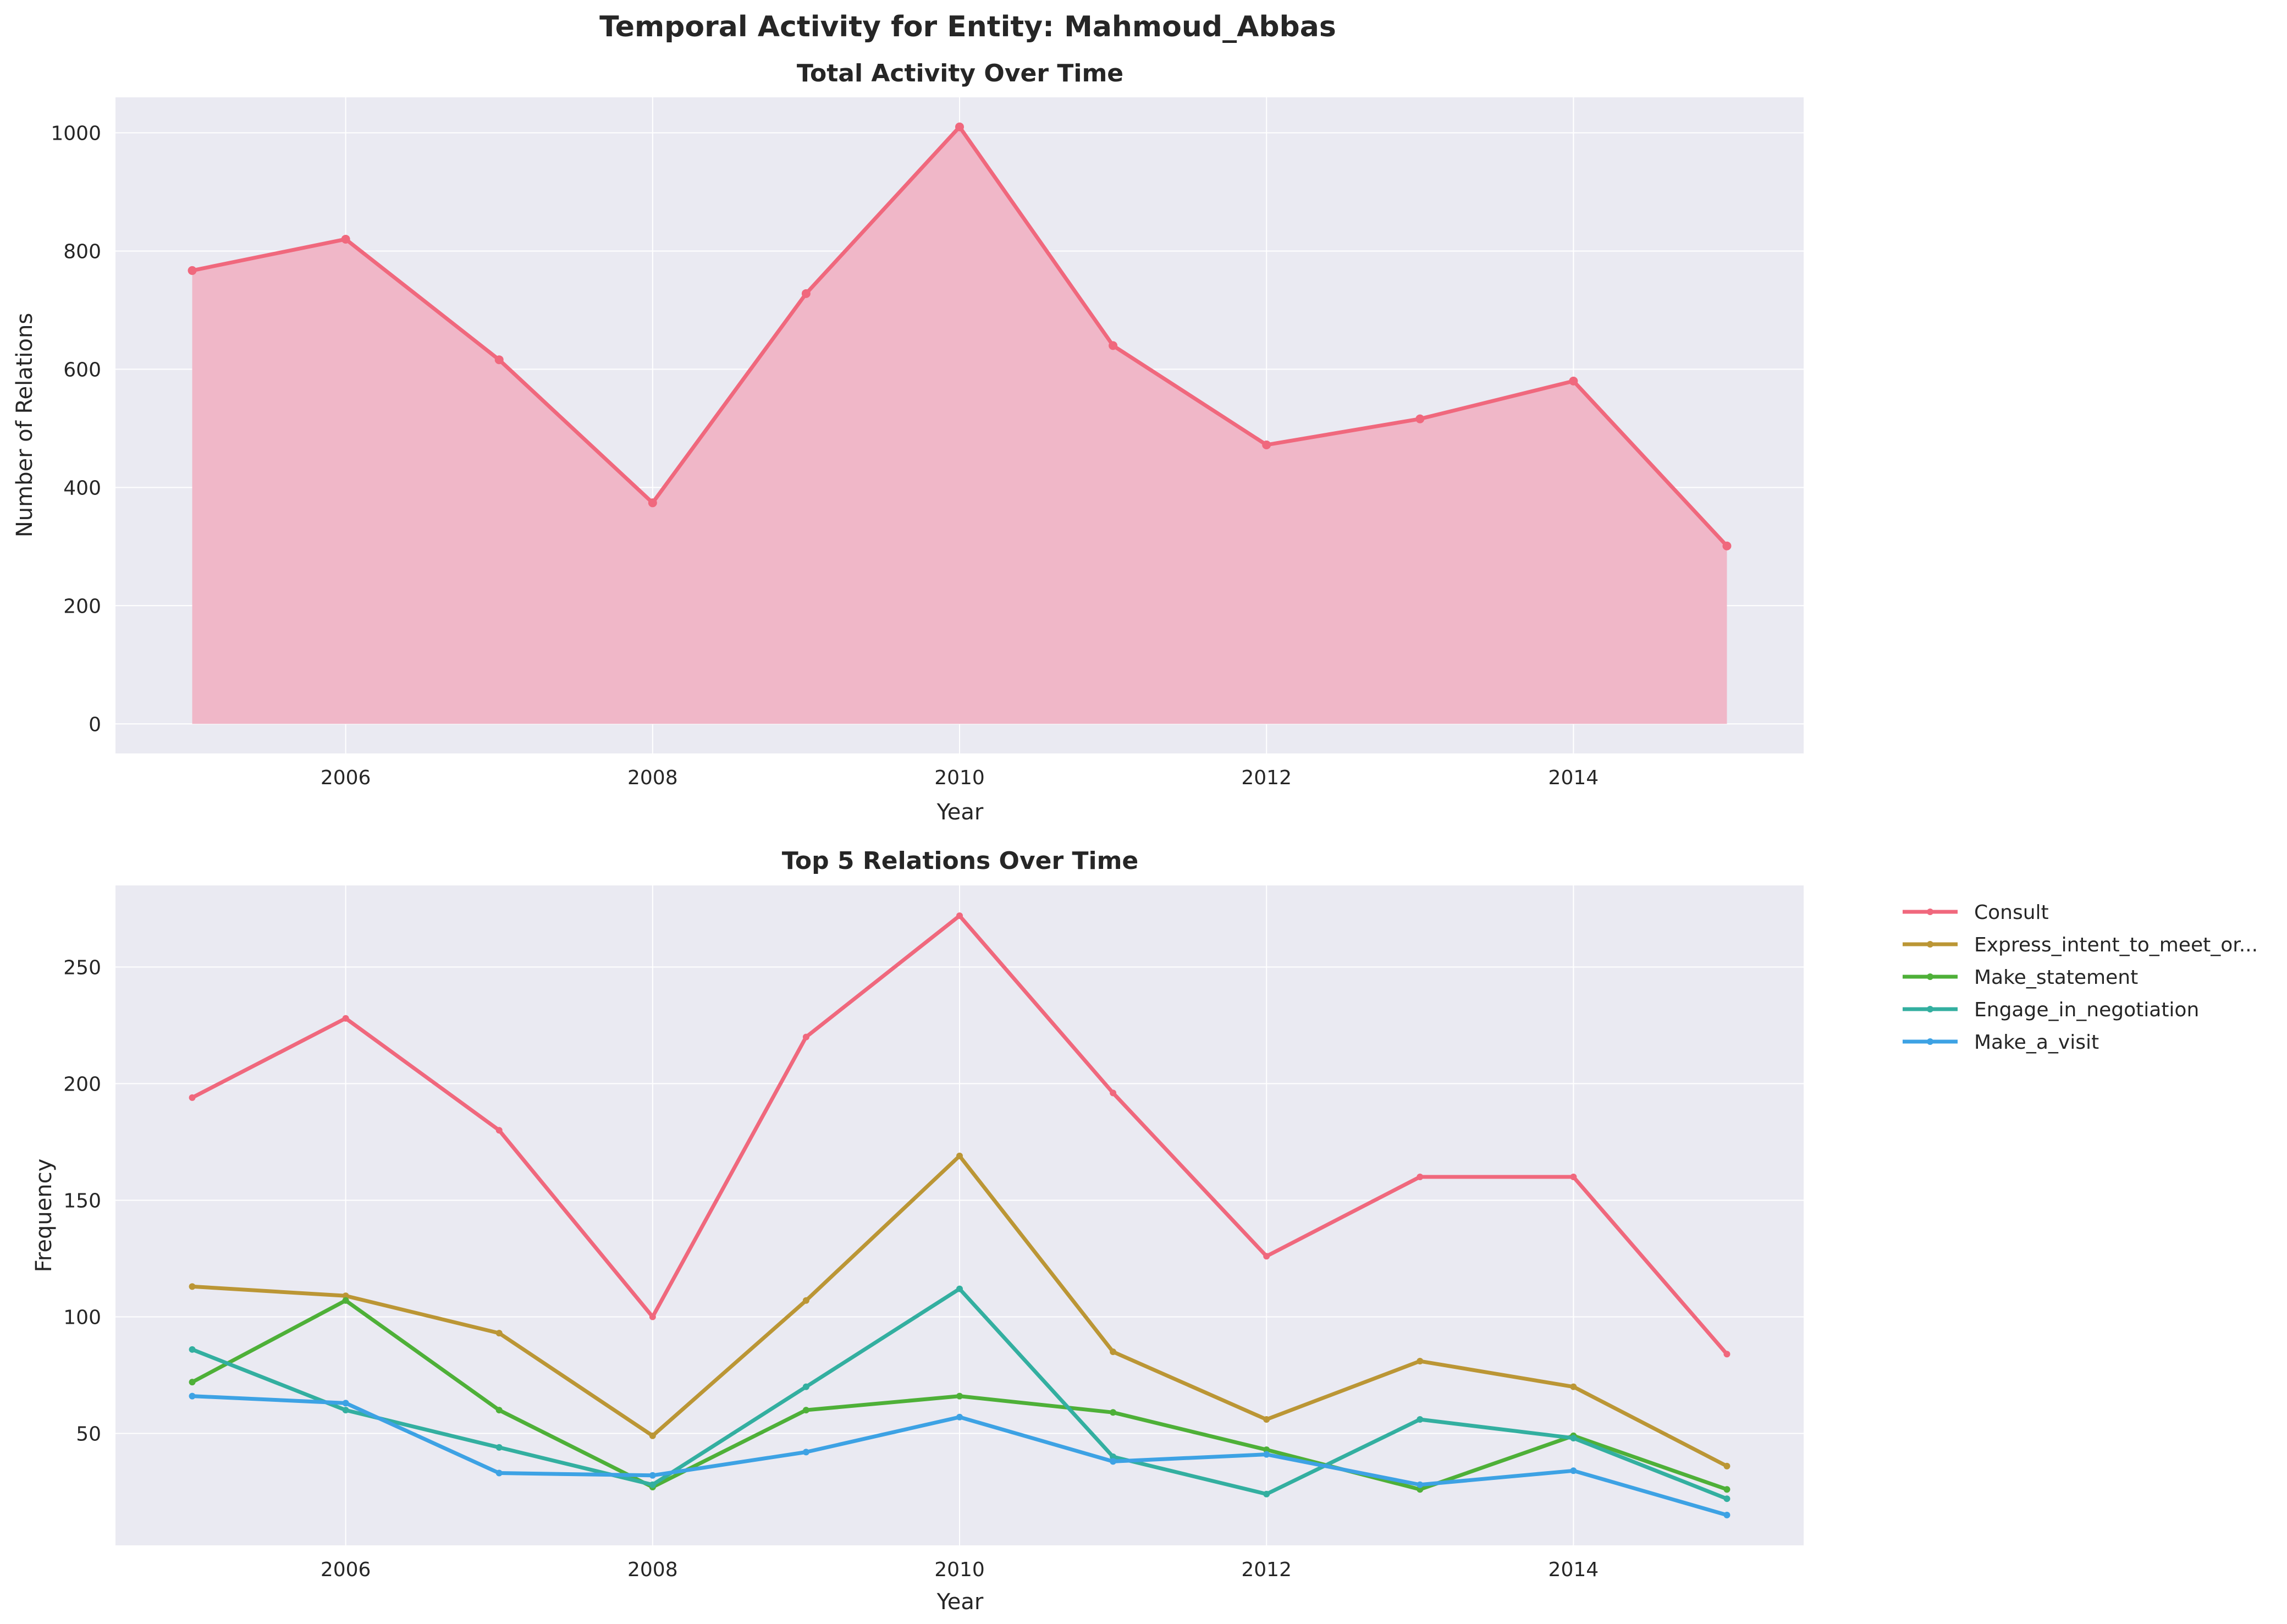 The height and width of the screenshot is (1624, 2287). What do you see at coordinates (89, 1434) in the screenshot?
I see `y-tick-label: 50` at bounding box center [89, 1434].